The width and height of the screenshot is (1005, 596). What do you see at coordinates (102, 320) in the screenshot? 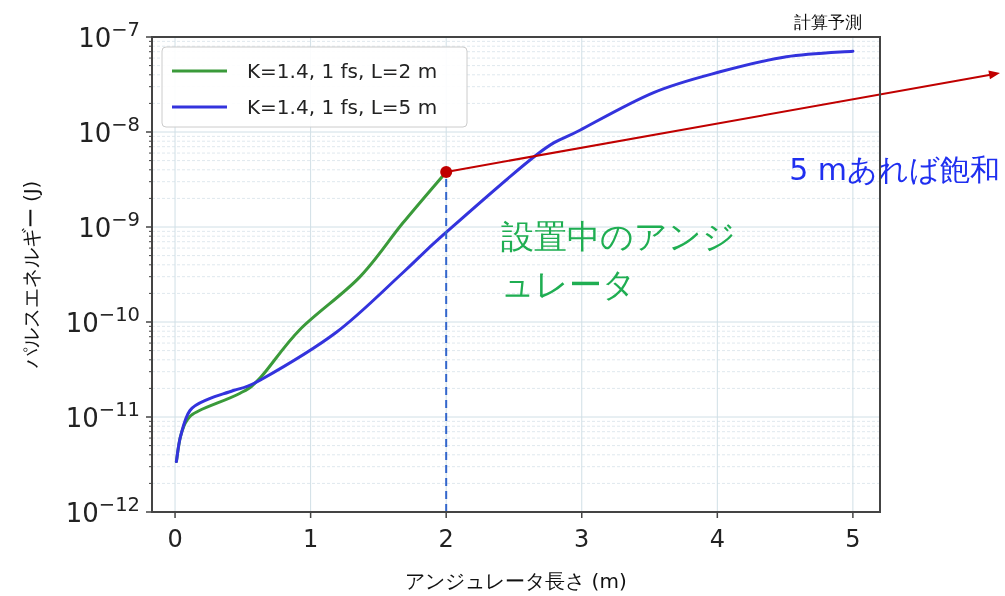
I see `y-tick-label: 10$^{−10}$` at bounding box center [102, 320].